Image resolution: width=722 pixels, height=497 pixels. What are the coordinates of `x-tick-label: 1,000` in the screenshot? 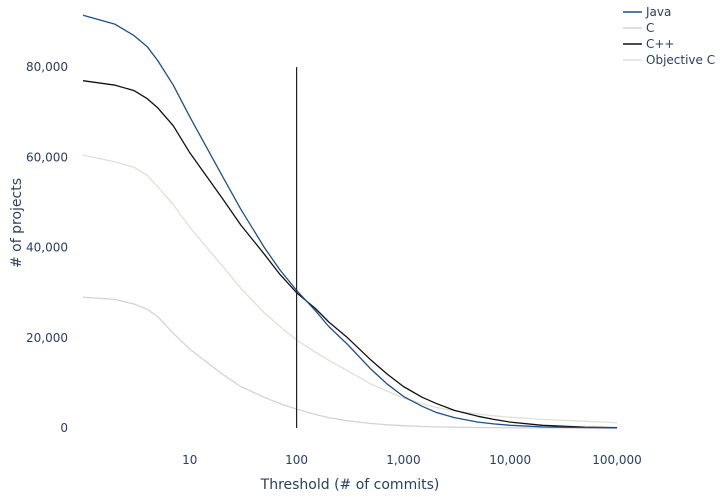 It's located at (403, 460).